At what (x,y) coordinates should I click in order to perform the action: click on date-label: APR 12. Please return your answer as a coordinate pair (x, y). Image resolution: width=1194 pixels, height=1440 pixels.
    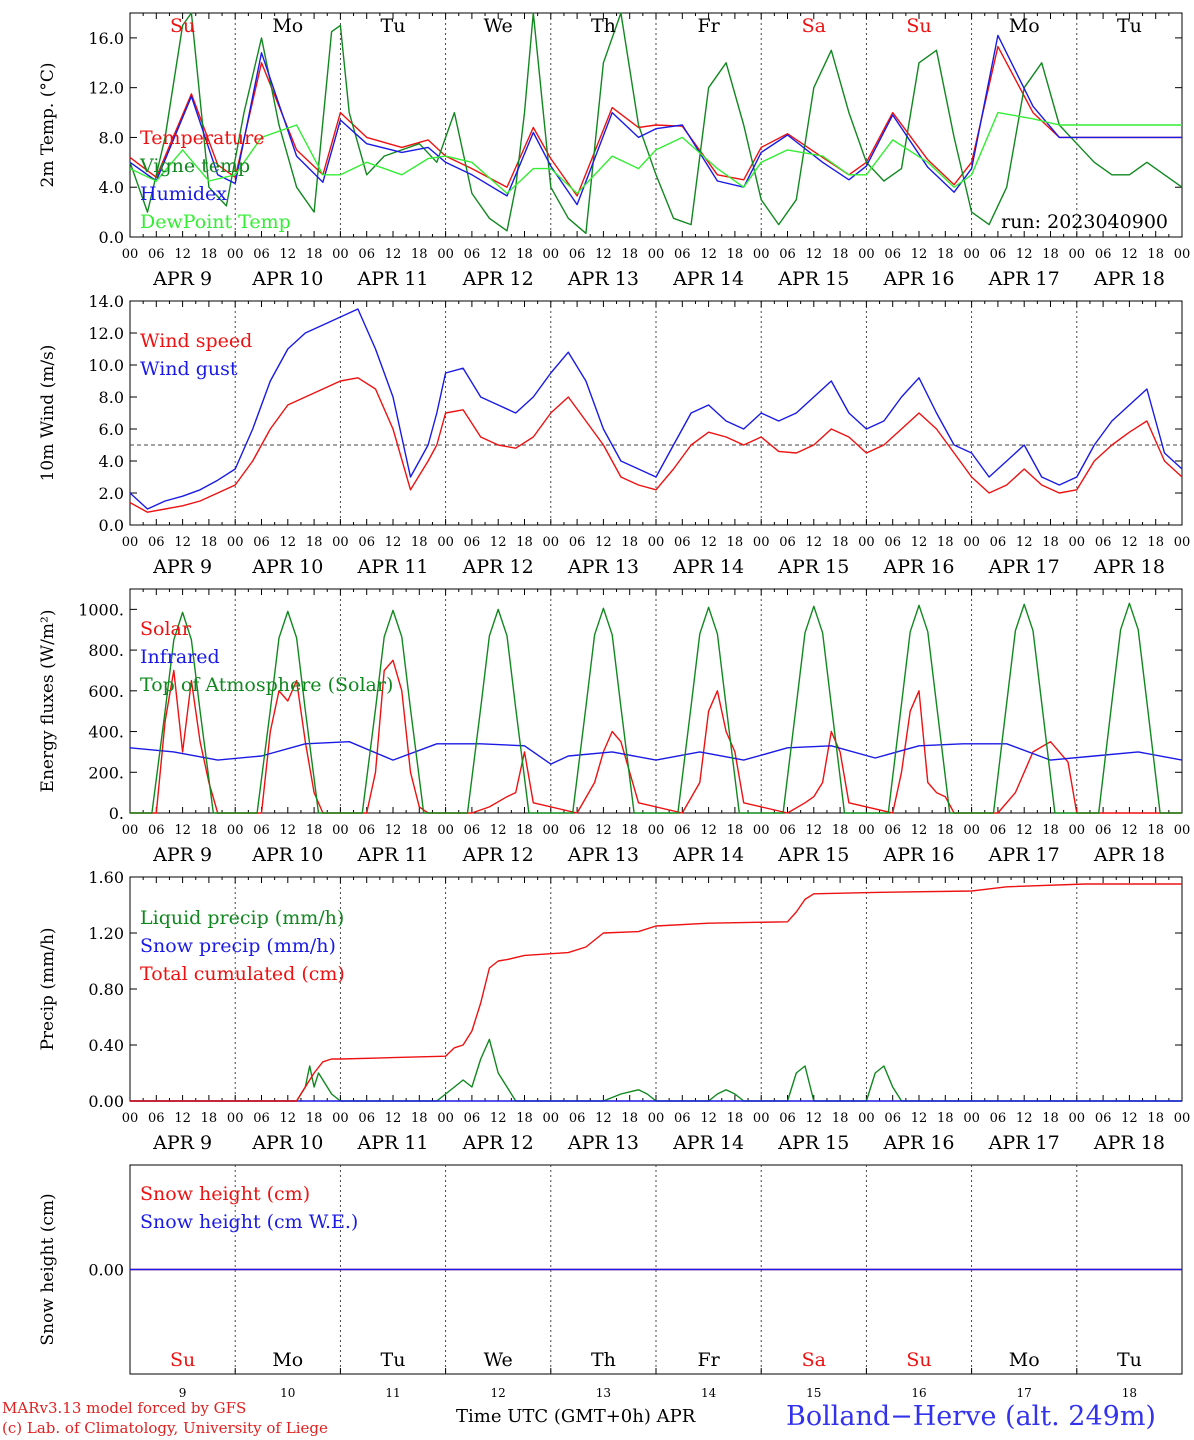
    Looking at the image, I should click on (498, 279).